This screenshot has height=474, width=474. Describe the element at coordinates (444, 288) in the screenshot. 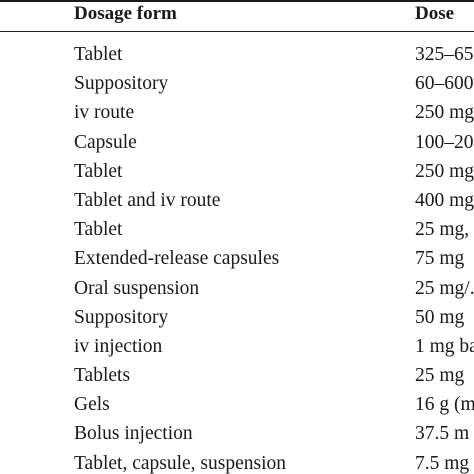

I see `dose-cell: 25 mg/.` at that location.